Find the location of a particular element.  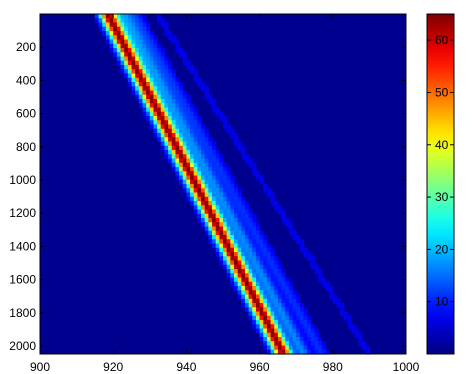

y-tick-label: 1200 is located at coordinates (22, 213).